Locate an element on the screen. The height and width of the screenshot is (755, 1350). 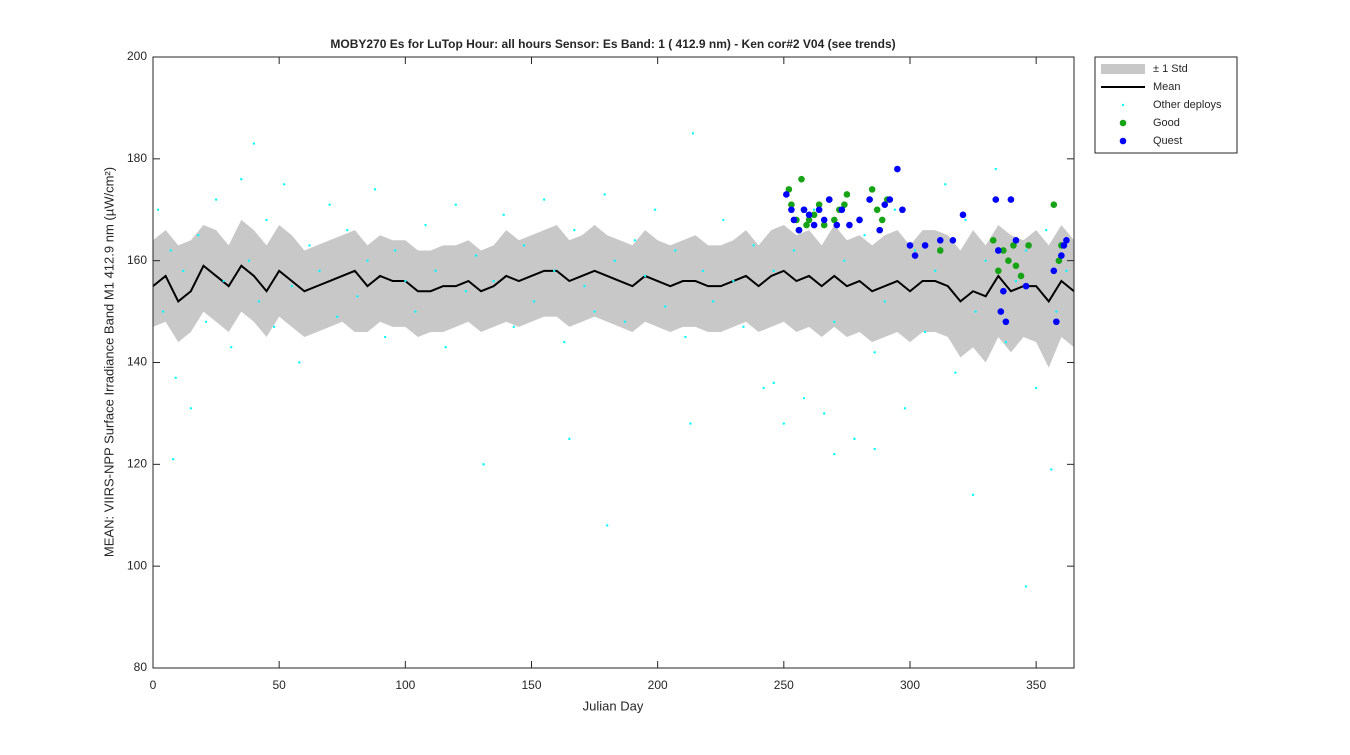
legend-label: Quest is located at coordinates (1167, 141).